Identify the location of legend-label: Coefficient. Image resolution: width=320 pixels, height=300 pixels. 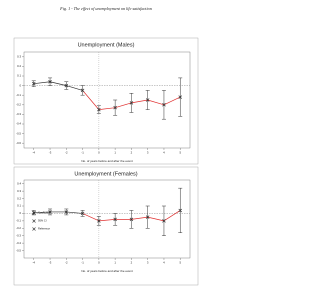
(44, 213).